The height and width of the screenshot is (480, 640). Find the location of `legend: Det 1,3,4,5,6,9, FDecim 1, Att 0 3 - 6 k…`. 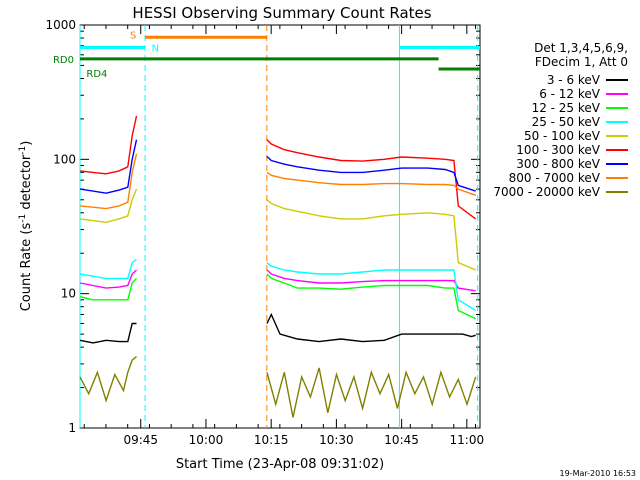

legend: Det 1,3,4,5,6,9, FDecim 1, Att 0 3 - 6 k… is located at coordinates (560, 120).